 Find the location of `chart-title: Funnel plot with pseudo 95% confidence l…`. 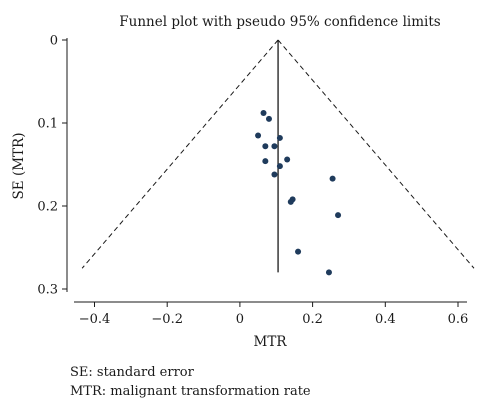

chart-title: Funnel plot with pseudo 95% confidence l… is located at coordinates (279, 22).